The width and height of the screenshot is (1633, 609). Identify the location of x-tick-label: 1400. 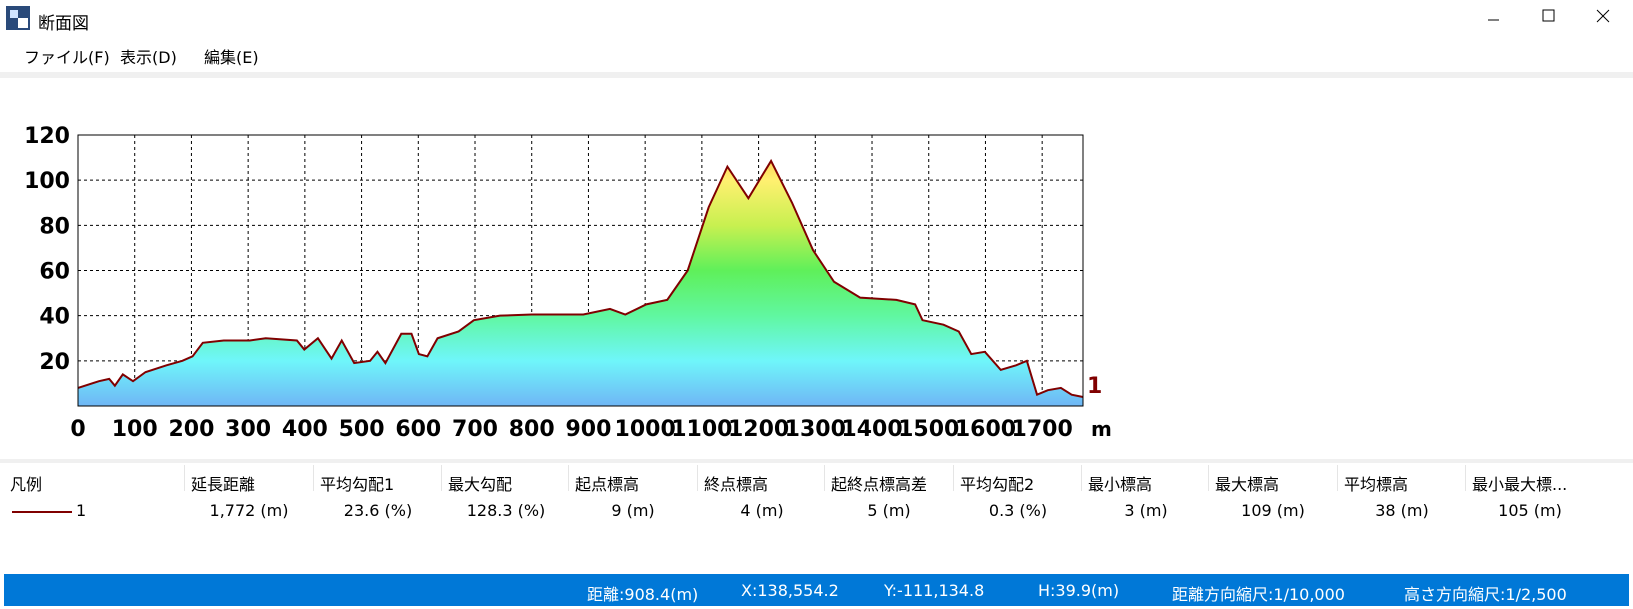
(871, 429).